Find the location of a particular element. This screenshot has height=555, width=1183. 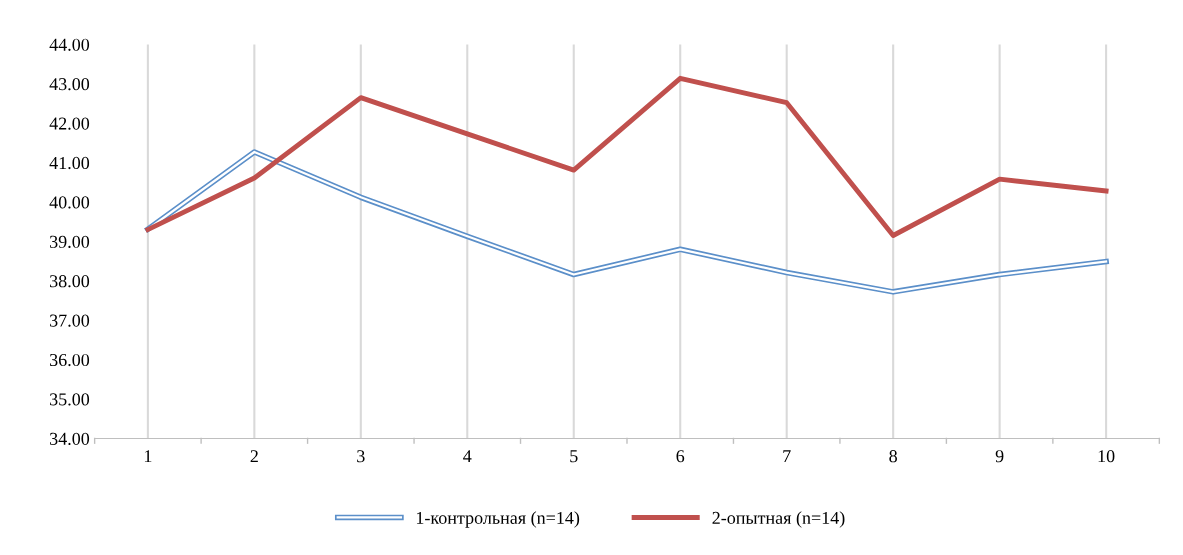

x-tick-label: 4 is located at coordinates (467, 456).